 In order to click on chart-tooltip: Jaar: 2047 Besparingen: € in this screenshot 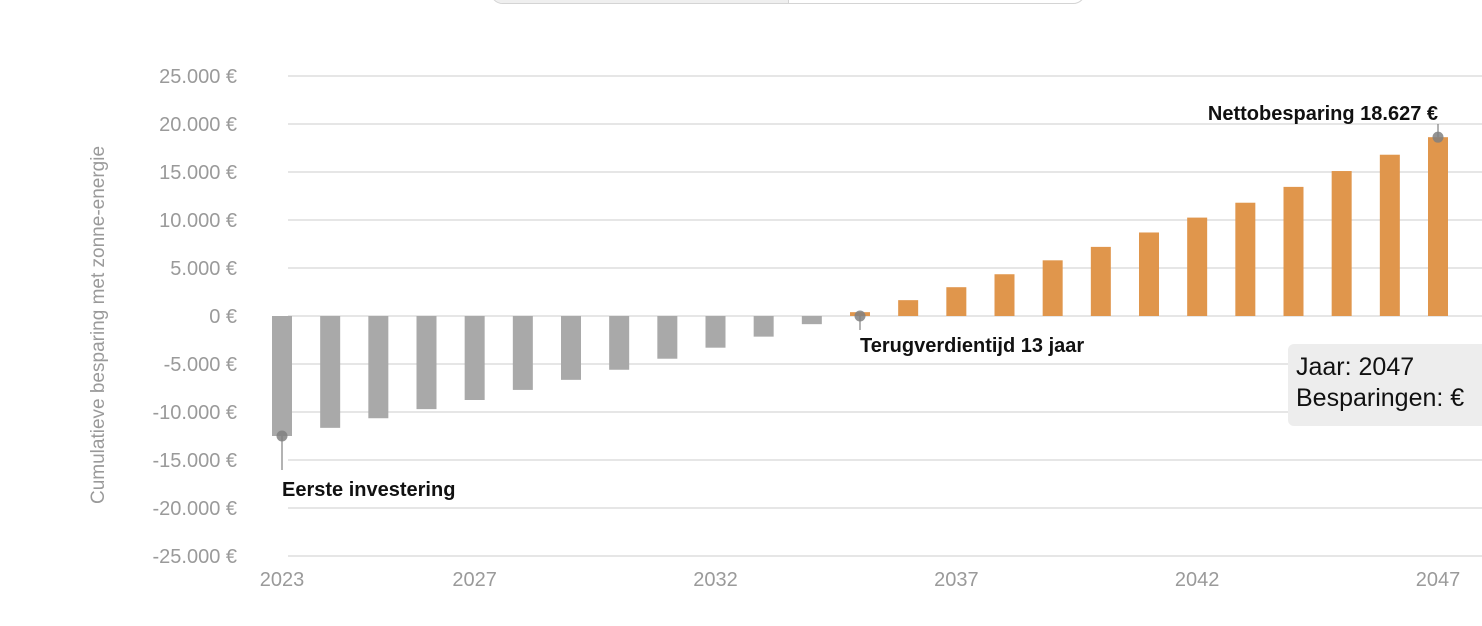, I will do `click(1385, 385)`.